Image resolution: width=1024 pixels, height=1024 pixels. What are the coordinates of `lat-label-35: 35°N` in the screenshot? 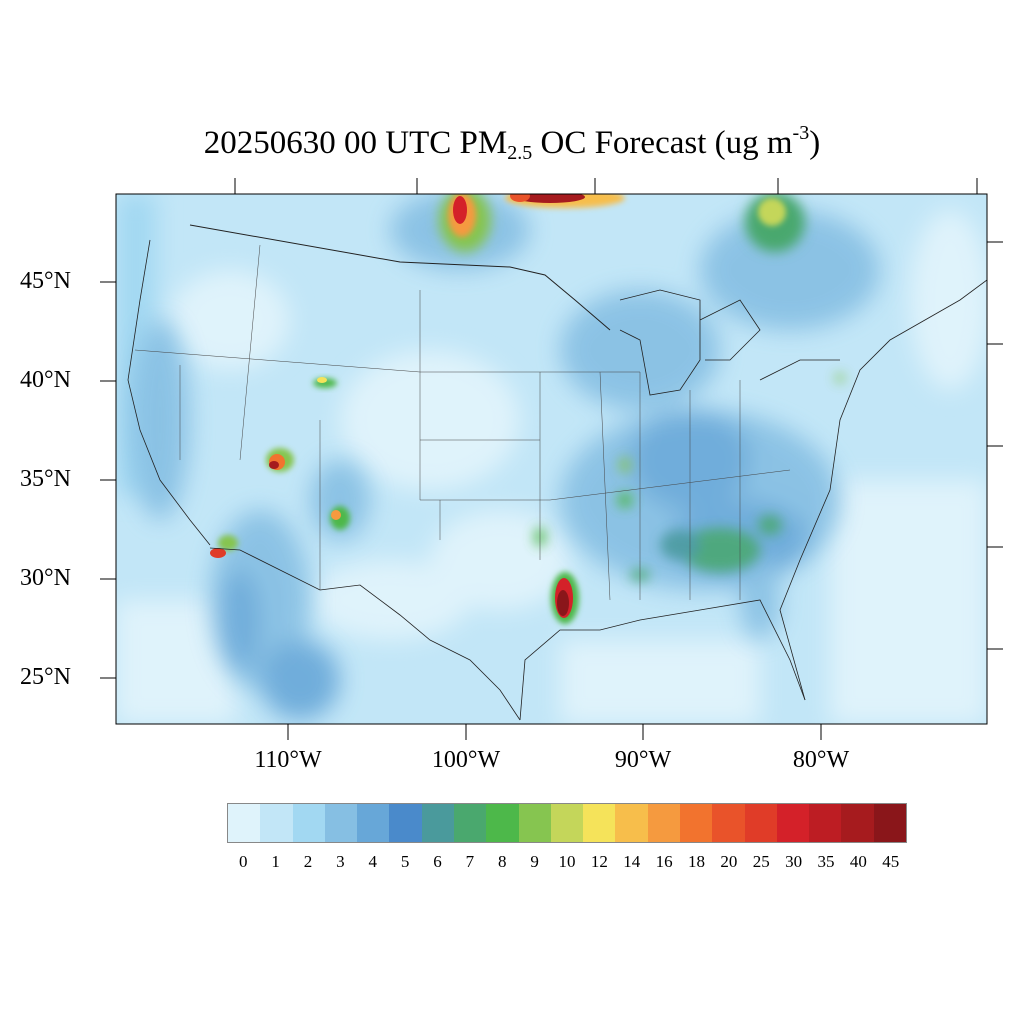 It's located at (45, 479).